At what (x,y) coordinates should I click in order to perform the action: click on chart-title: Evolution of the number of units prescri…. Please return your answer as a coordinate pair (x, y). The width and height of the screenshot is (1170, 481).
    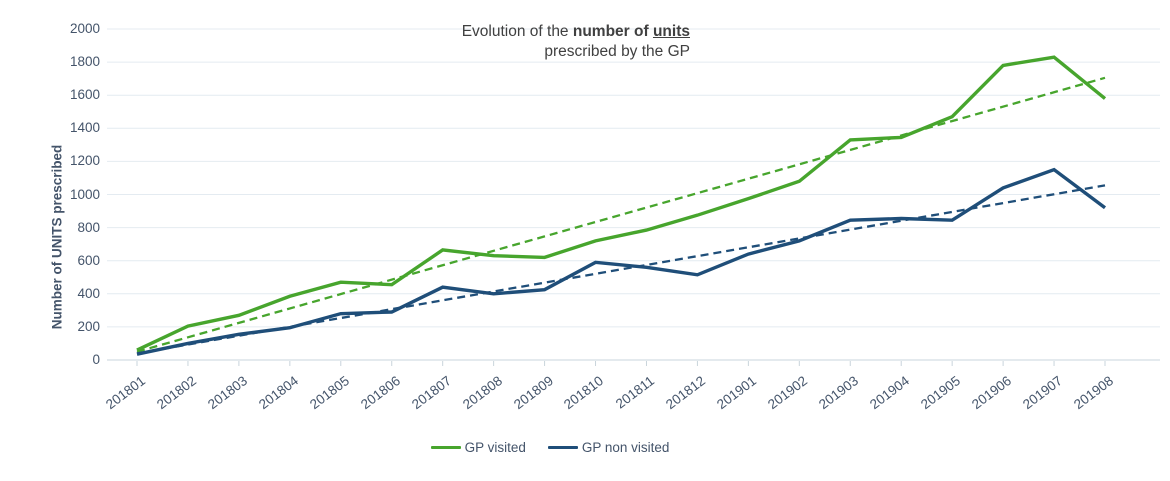
    Looking at the image, I should click on (345, 41).